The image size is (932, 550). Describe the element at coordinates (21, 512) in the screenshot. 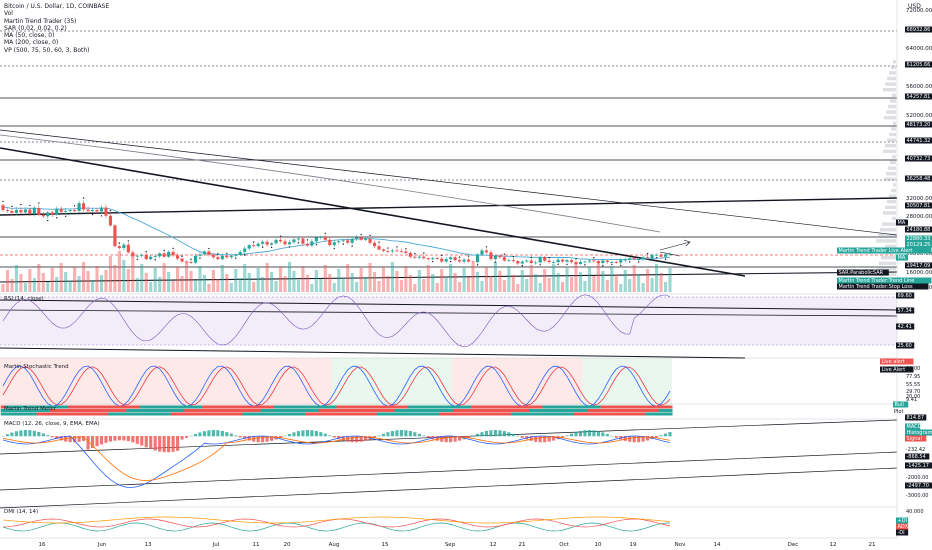

I see `dmi-title: DMI (14, 14)` at that location.